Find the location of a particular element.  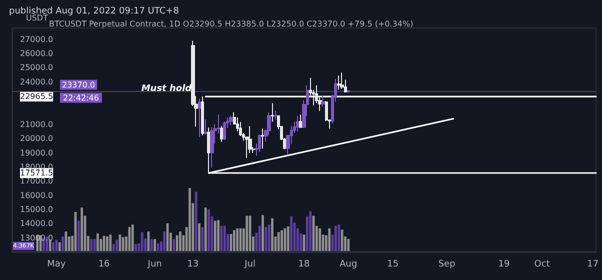

annotation: Must hold is located at coordinates (166, 89).